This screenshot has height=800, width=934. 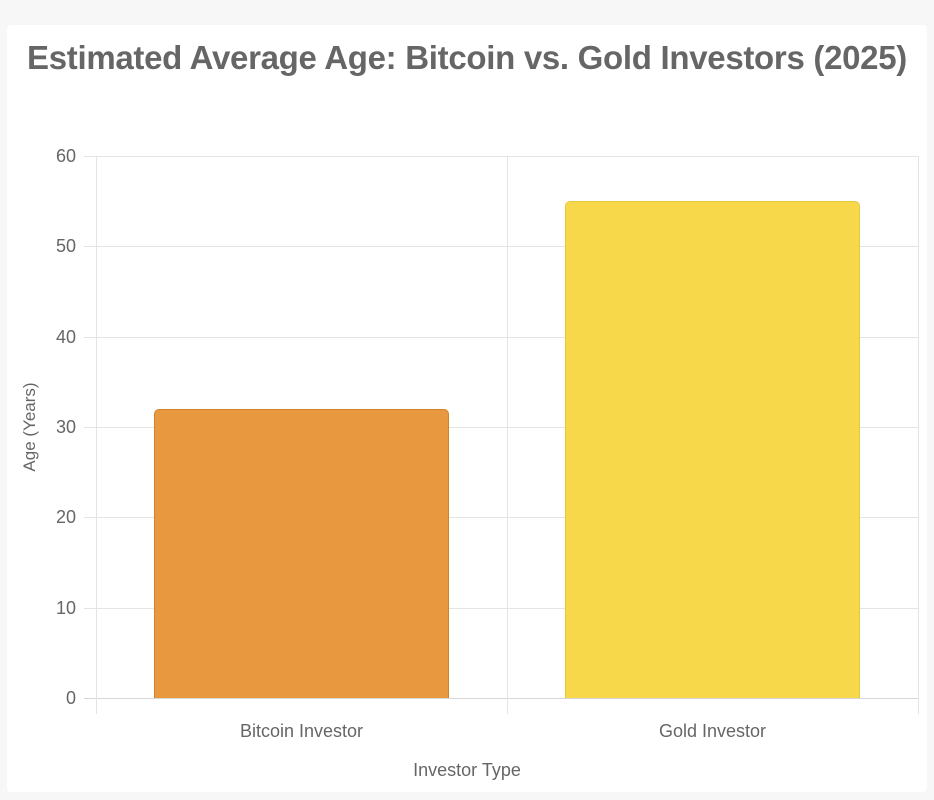 I want to click on x-tick-label: Bitcoin Investor, so click(x=301, y=731).